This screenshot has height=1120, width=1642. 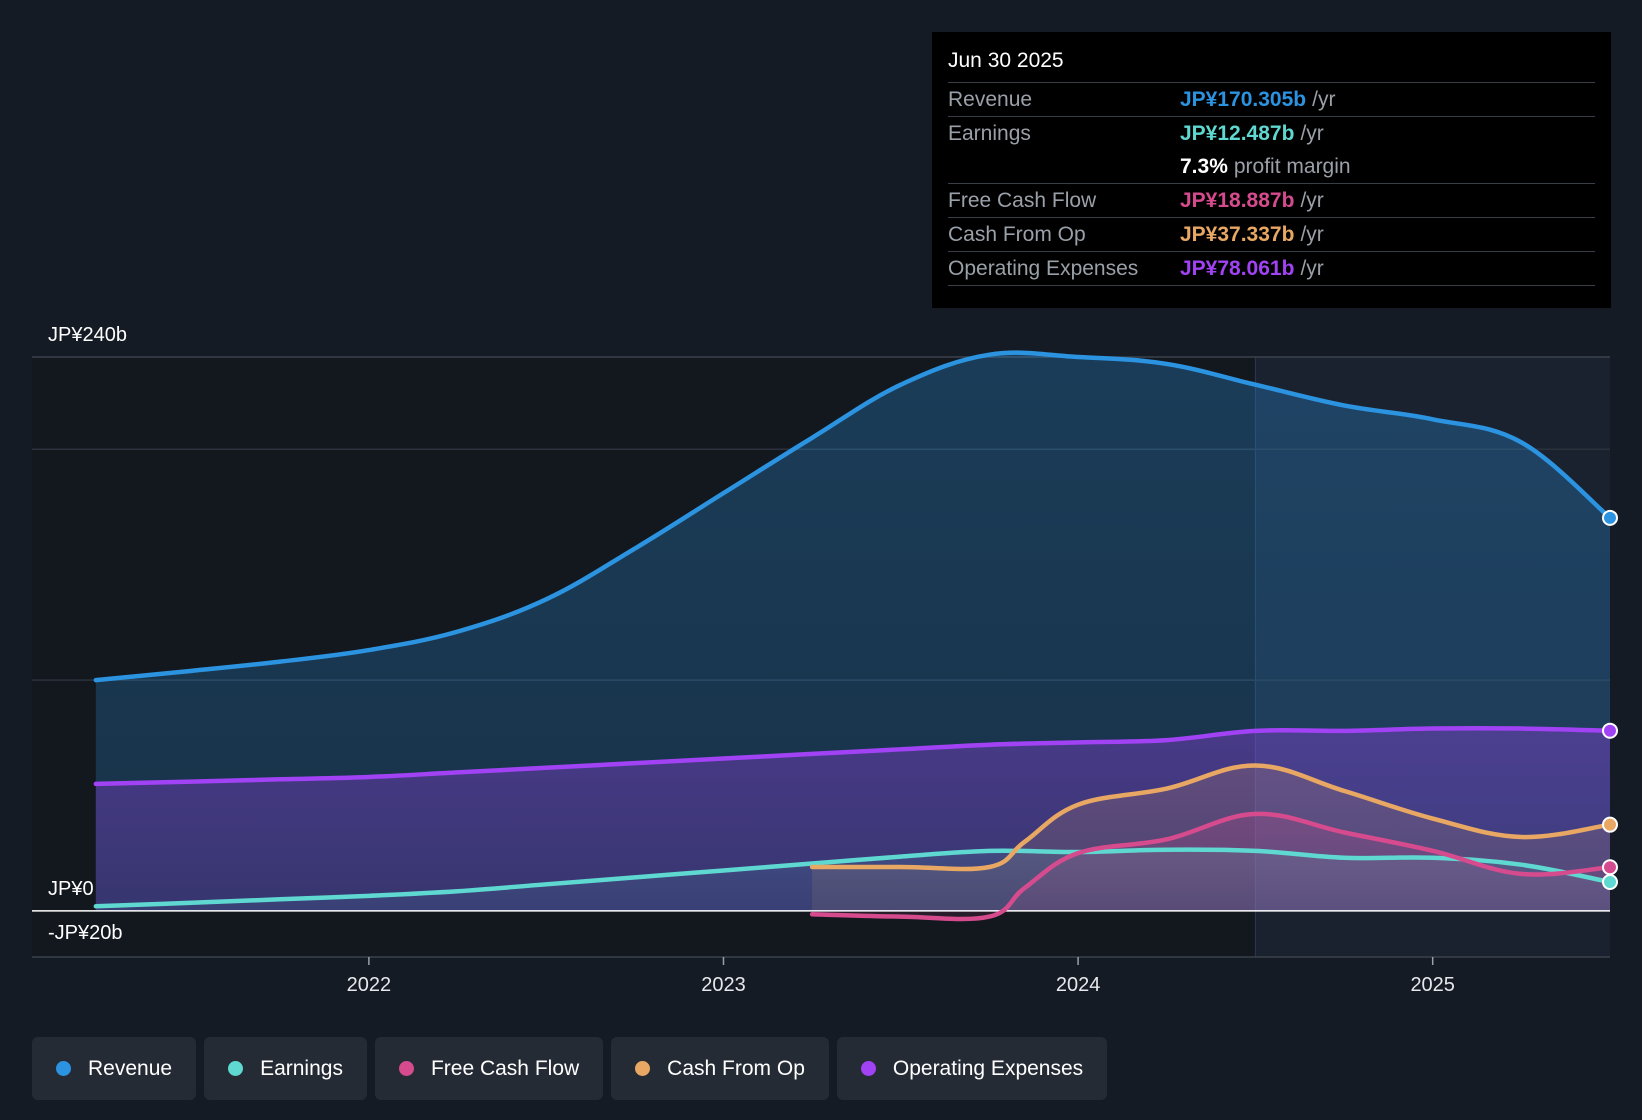 I want to click on free-cash-flow-line, so click(x=1211, y=866).